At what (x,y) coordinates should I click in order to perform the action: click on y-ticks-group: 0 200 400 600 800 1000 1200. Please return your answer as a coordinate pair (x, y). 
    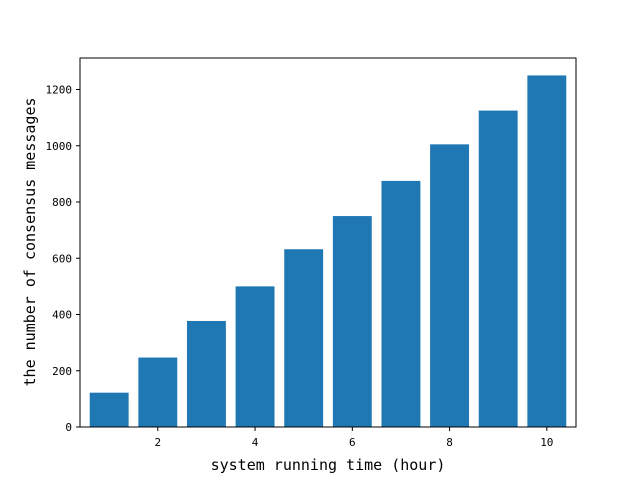
    Looking at the image, I should click on (63, 259).